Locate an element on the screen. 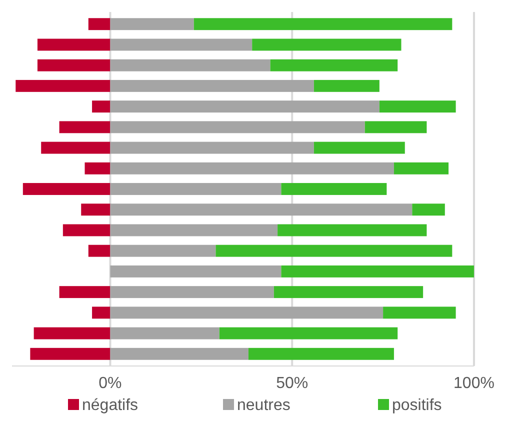 The width and height of the screenshot is (509, 428). x-tick-label: 100% is located at coordinates (474, 383).